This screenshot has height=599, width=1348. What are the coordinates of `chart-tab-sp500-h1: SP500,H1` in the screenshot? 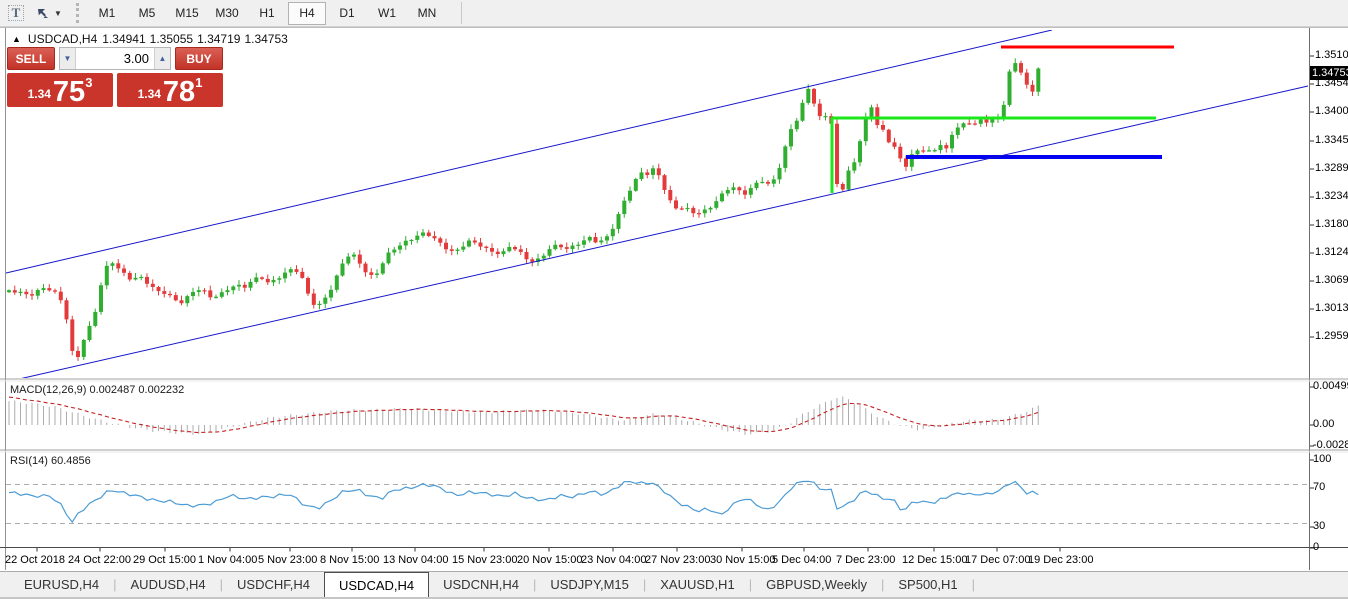 It's located at (928, 584).